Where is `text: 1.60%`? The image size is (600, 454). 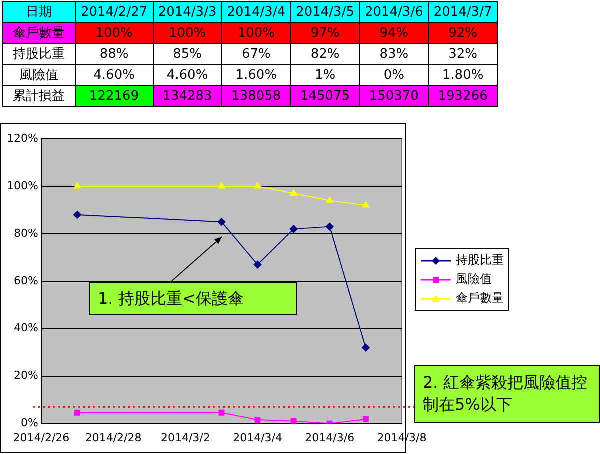 text: 1.60% is located at coordinates (256, 75).